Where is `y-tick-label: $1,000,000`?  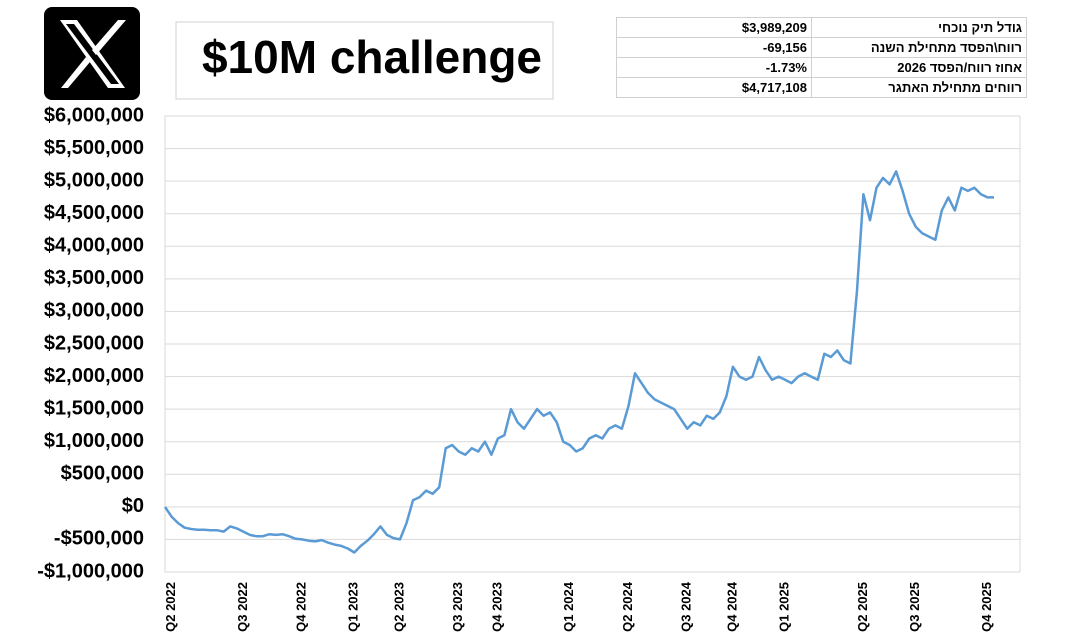
y-tick-label: $1,000,000 is located at coordinates (94, 441).